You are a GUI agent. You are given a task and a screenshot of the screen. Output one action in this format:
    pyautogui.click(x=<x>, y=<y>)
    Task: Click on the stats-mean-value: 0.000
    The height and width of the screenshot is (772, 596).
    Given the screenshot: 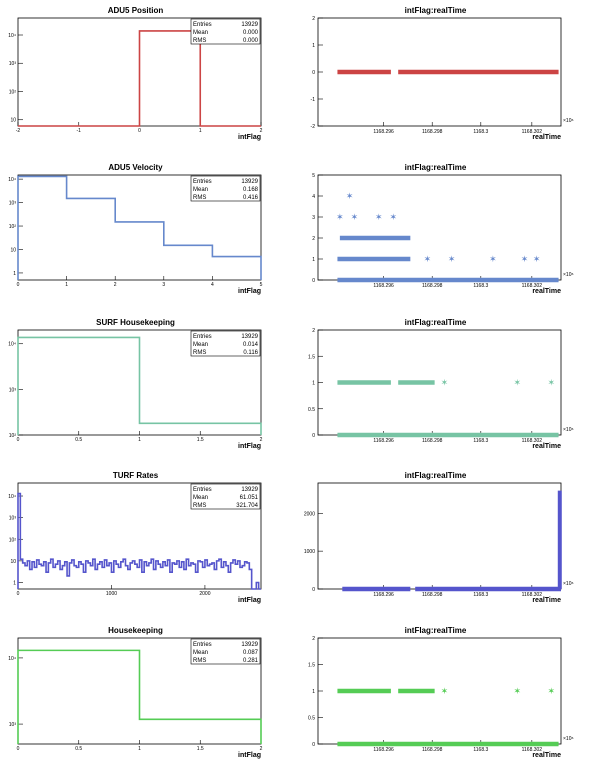 What is the action you would take?
    pyautogui.click(x=251, y=33)
    